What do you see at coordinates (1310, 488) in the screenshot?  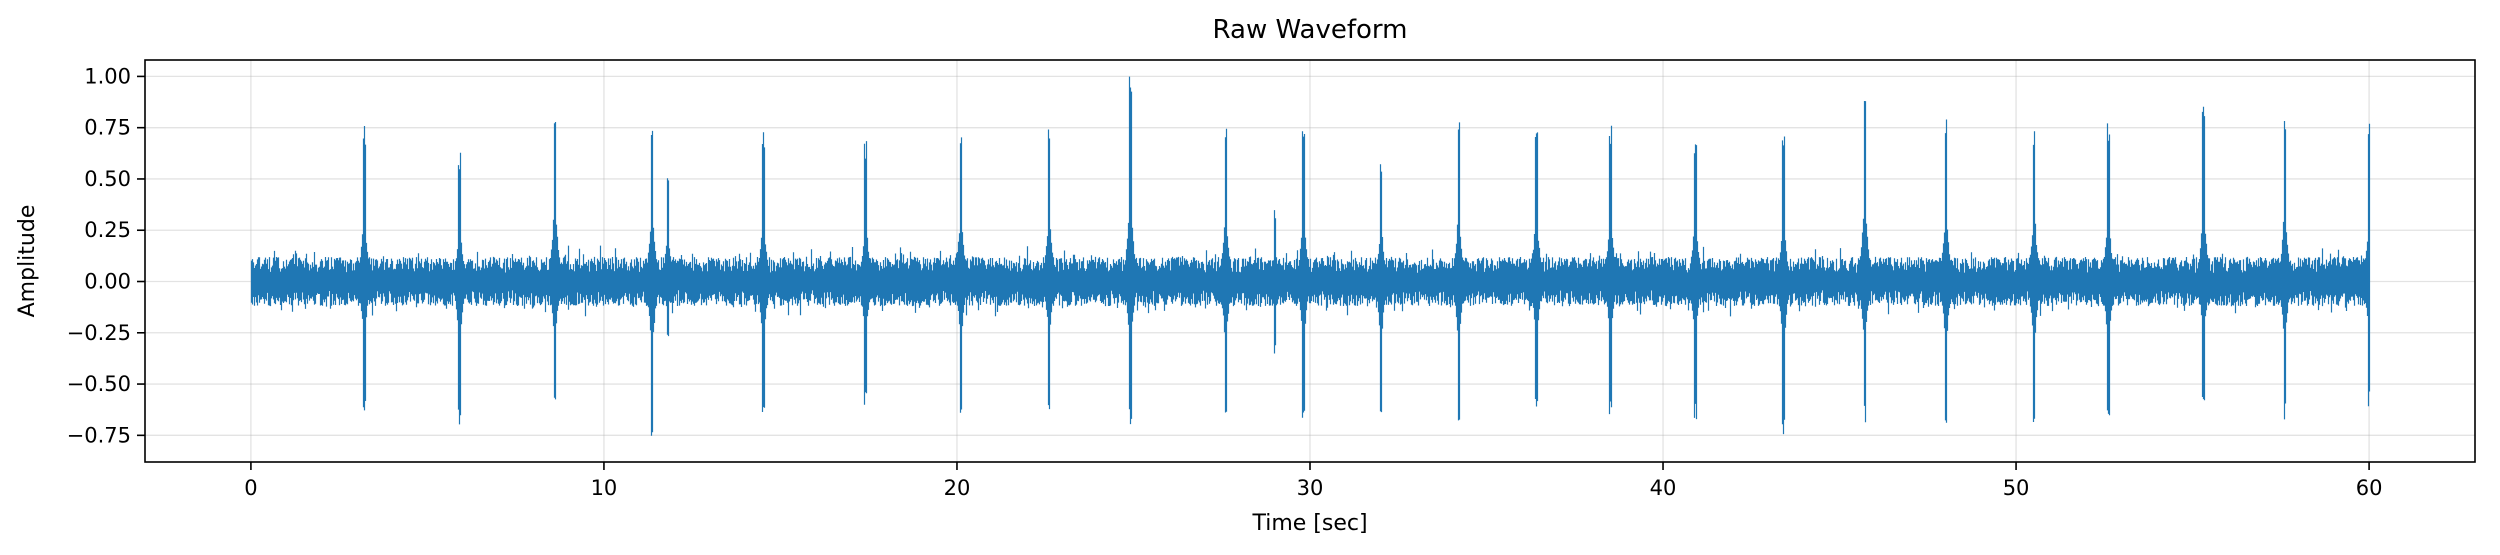 I see `x-tick-label: 30` at bounding box center [1310, 488].